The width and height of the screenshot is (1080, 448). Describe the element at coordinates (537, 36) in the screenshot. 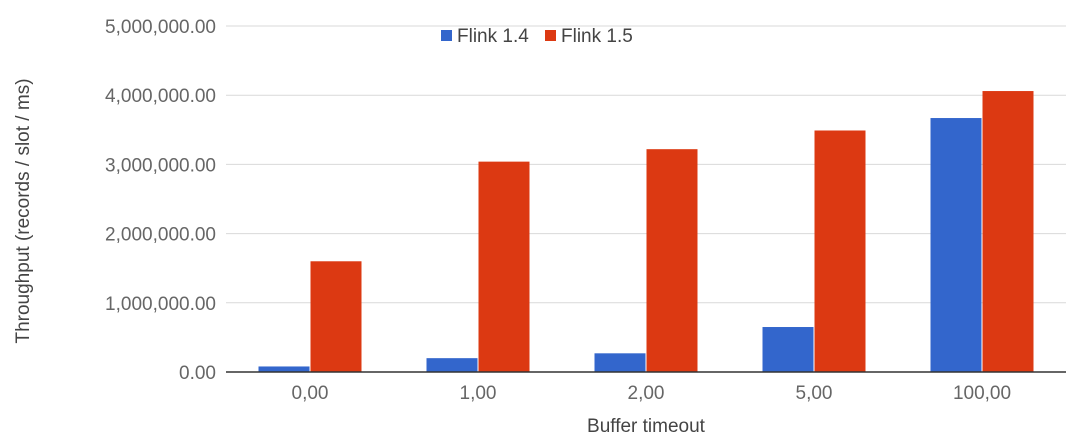

I see `legend: Flink 1.4 Flink 1.5` at that location.